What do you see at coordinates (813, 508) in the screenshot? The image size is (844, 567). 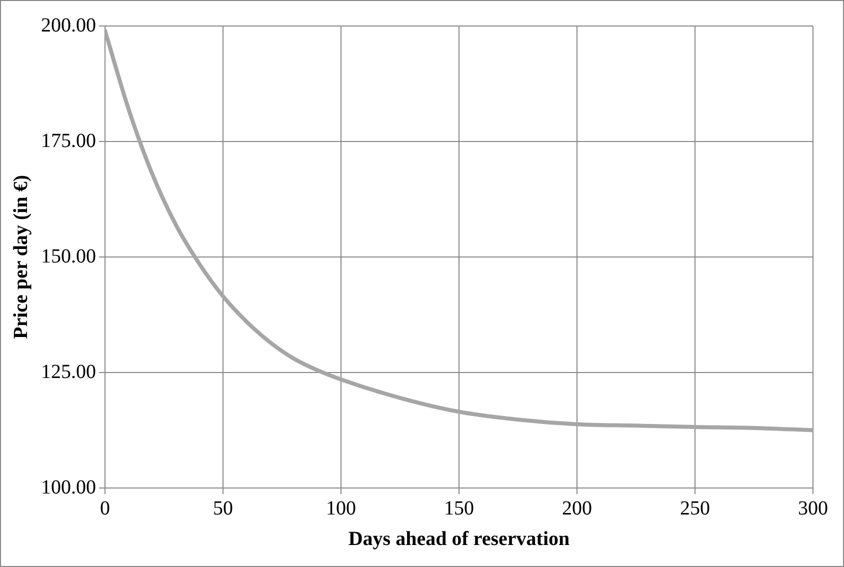 I see `x-tick-label: 300` at bounding box center [813, 508].